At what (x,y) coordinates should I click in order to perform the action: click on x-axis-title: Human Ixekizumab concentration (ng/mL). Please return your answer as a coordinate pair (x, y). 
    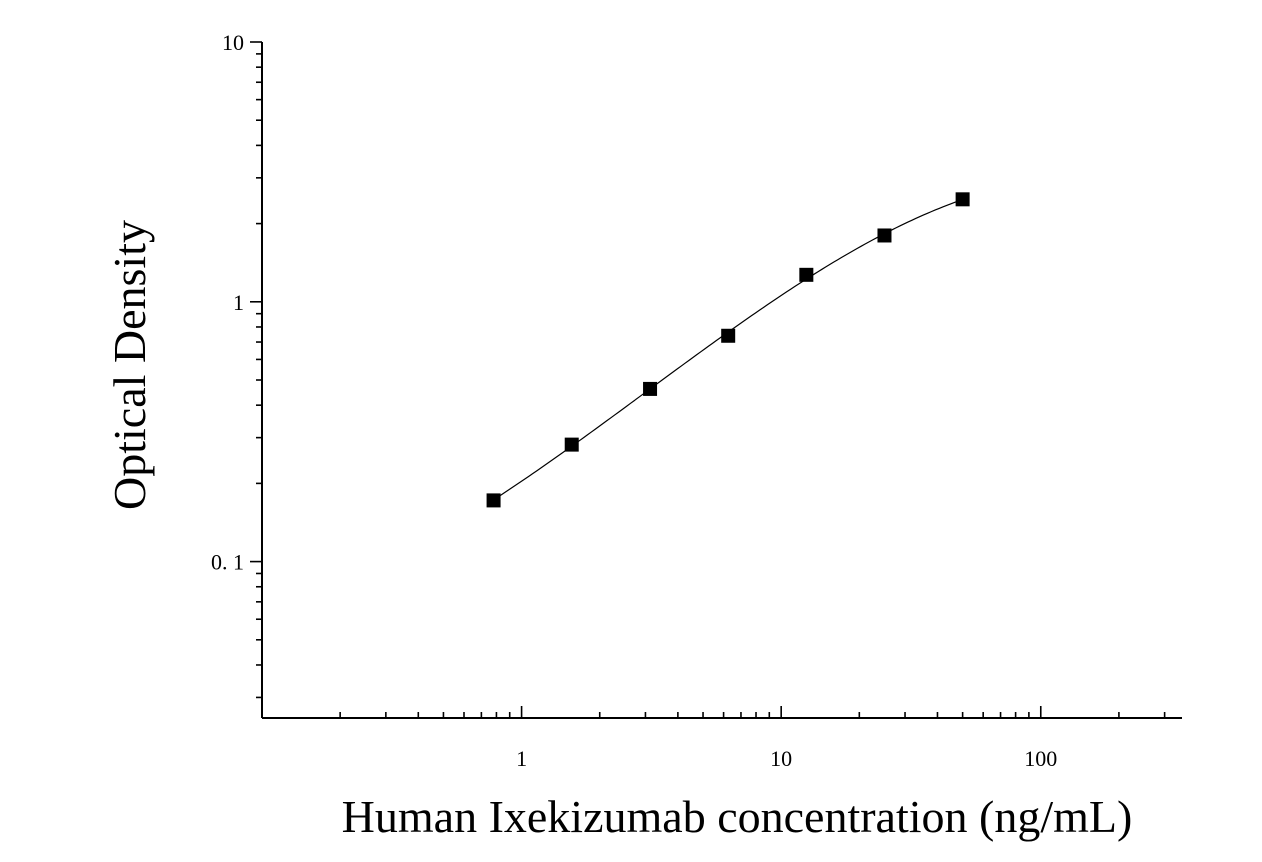
    Looking at the image, I should click on (737, 816).